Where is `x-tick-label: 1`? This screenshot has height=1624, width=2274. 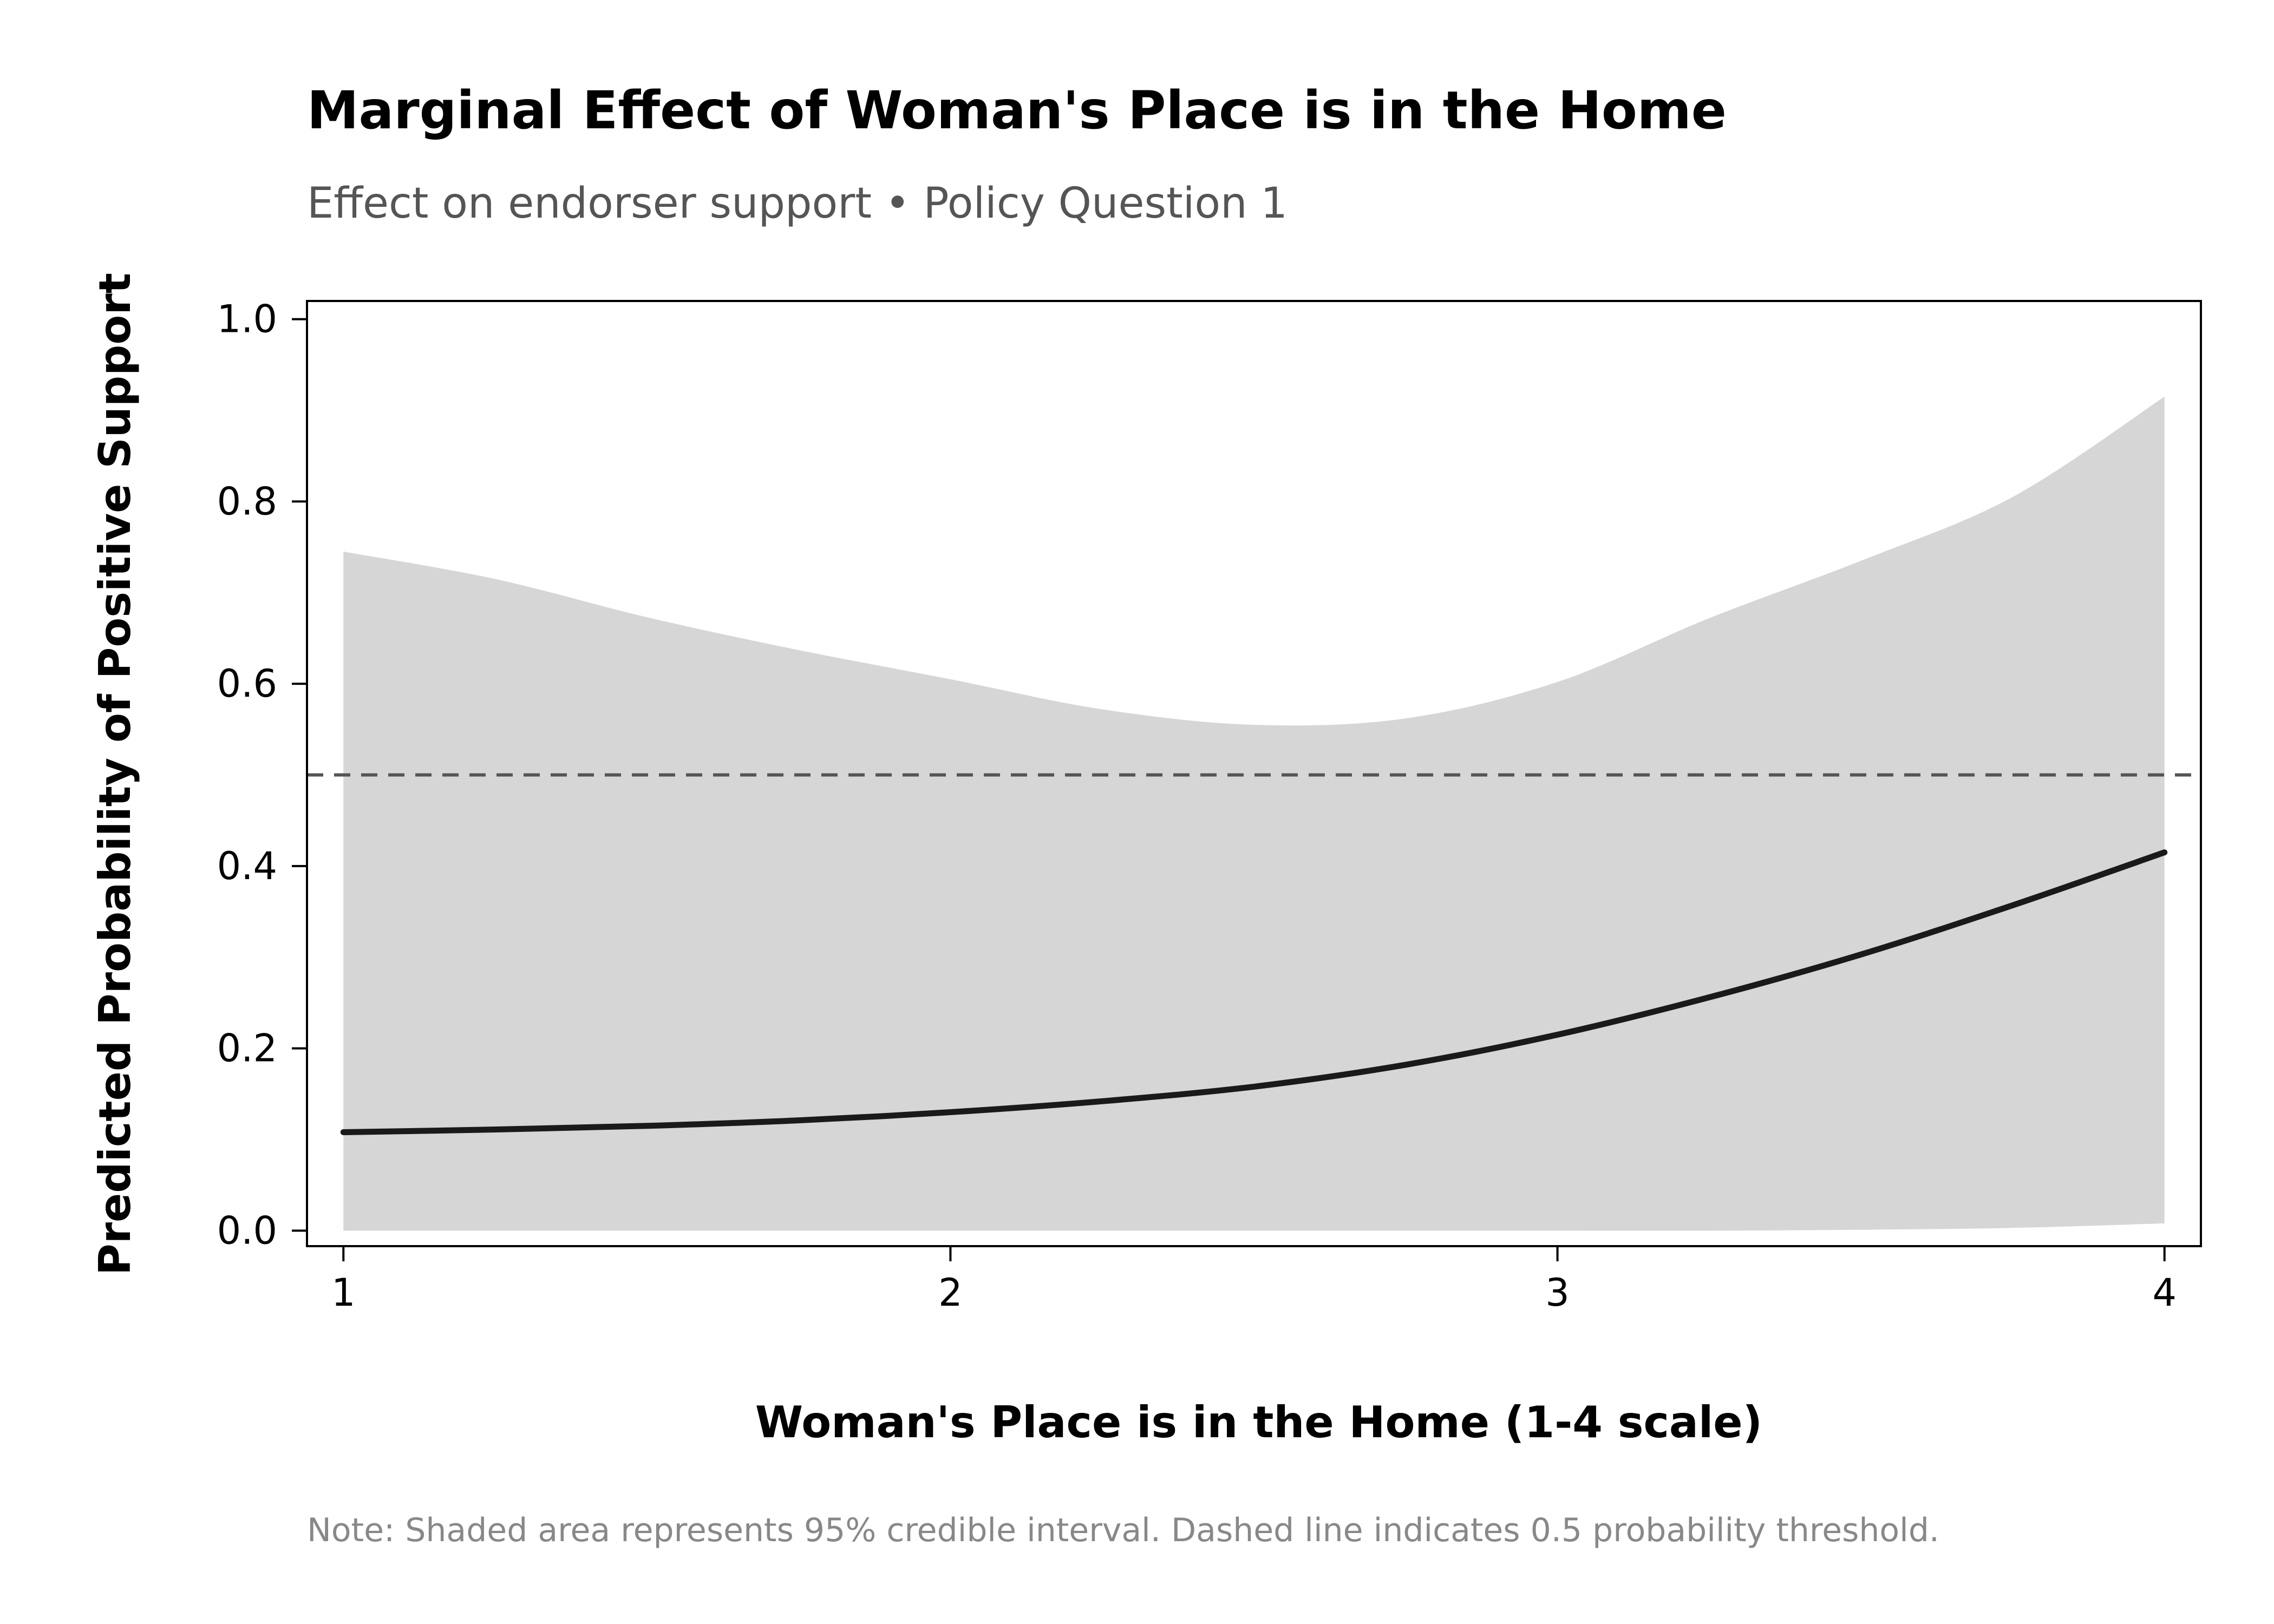 x-tick-label: 1 is located at coordinates (344, 1293).